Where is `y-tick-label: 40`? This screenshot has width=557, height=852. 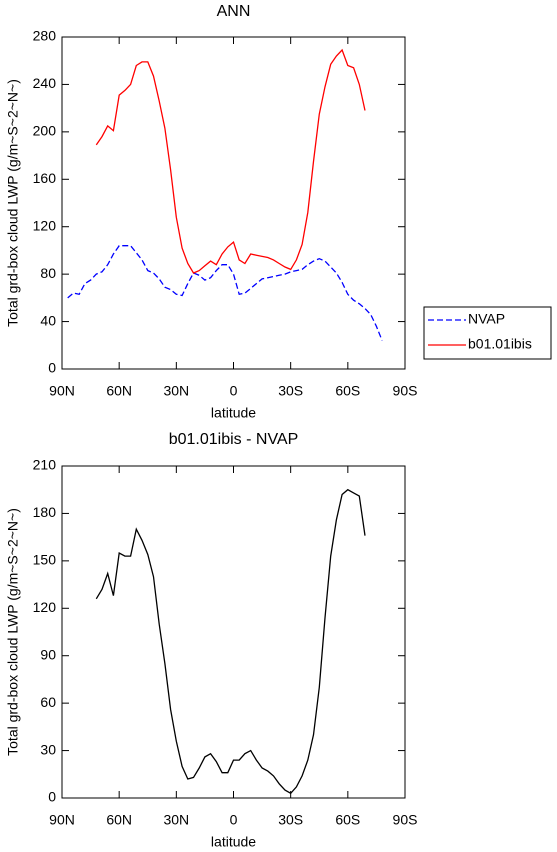 y-tick-label: 40 is located at coordinates (48, 320).